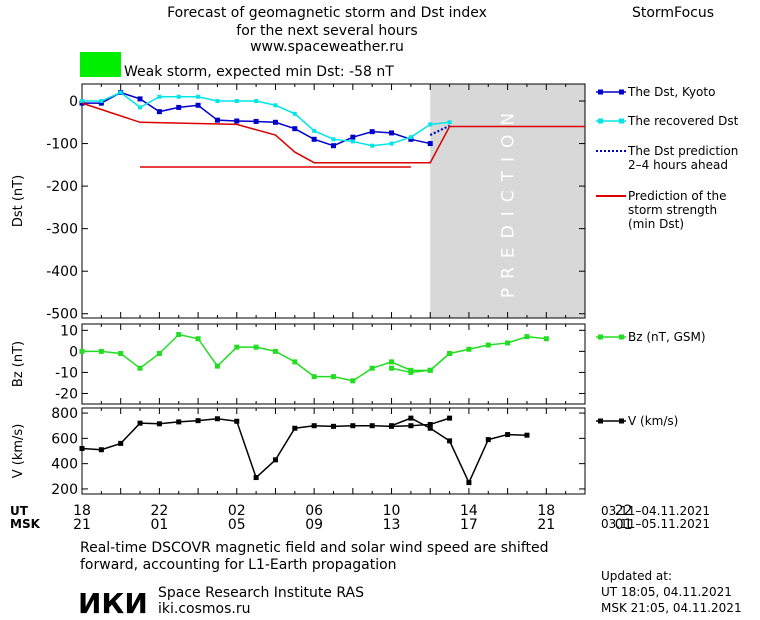 The width and height of the screenshot is (760, 620). I want to click on iki-logo: ИКИ, so click(113, 603).